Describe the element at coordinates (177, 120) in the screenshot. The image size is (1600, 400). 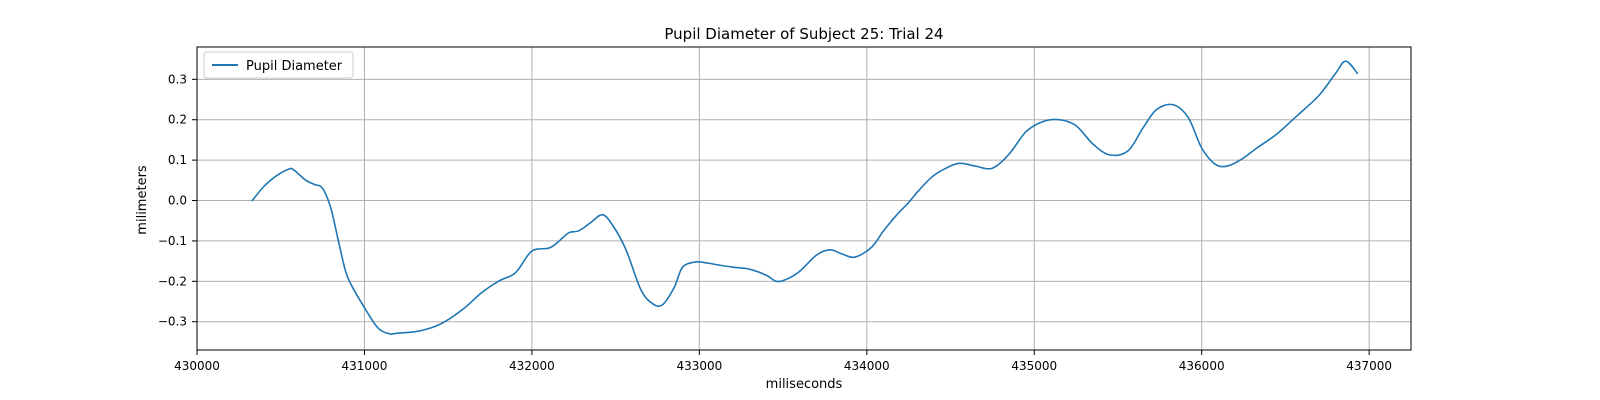
I see `y-tick-label: 0.2` at that location.